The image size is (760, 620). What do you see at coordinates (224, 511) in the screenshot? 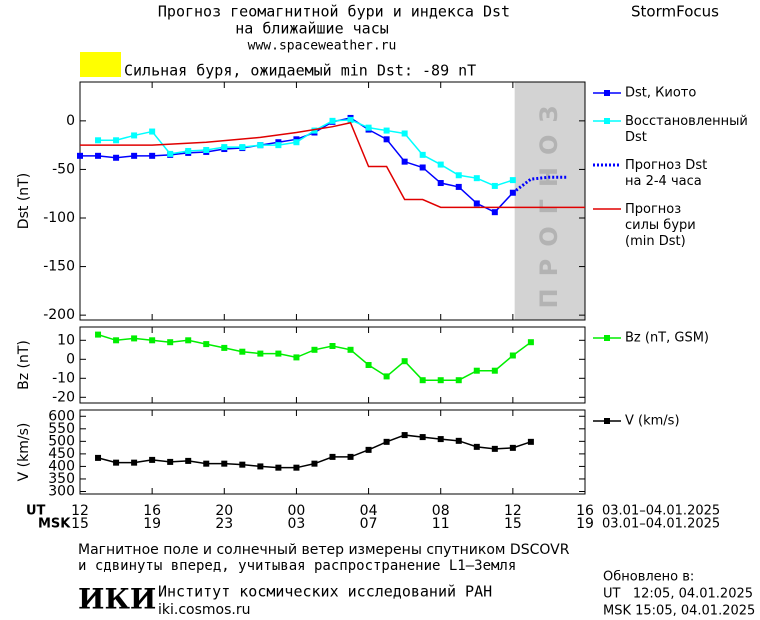
I see `x-tick-label: 20` at bounding box center [224, 511].